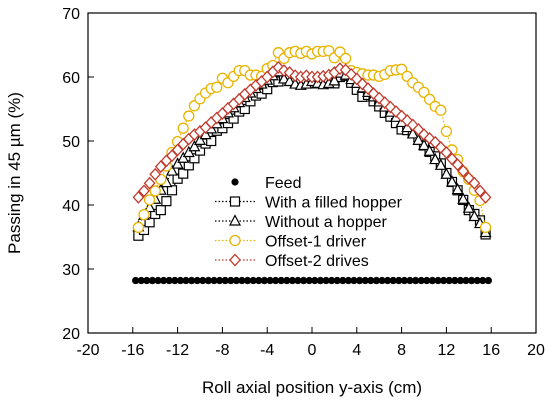  Describe the element at coordinates (283, 183) in the screenshot. I see `legend-label: Feed` at that location.